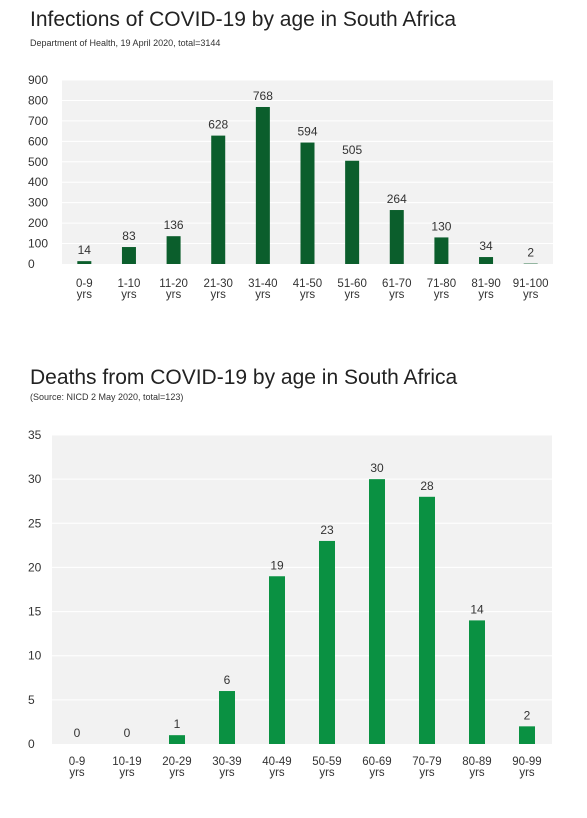  Describe the element at coordinates (218, 125) in the screenshot. I see `infections-data-label: 628` at that location.